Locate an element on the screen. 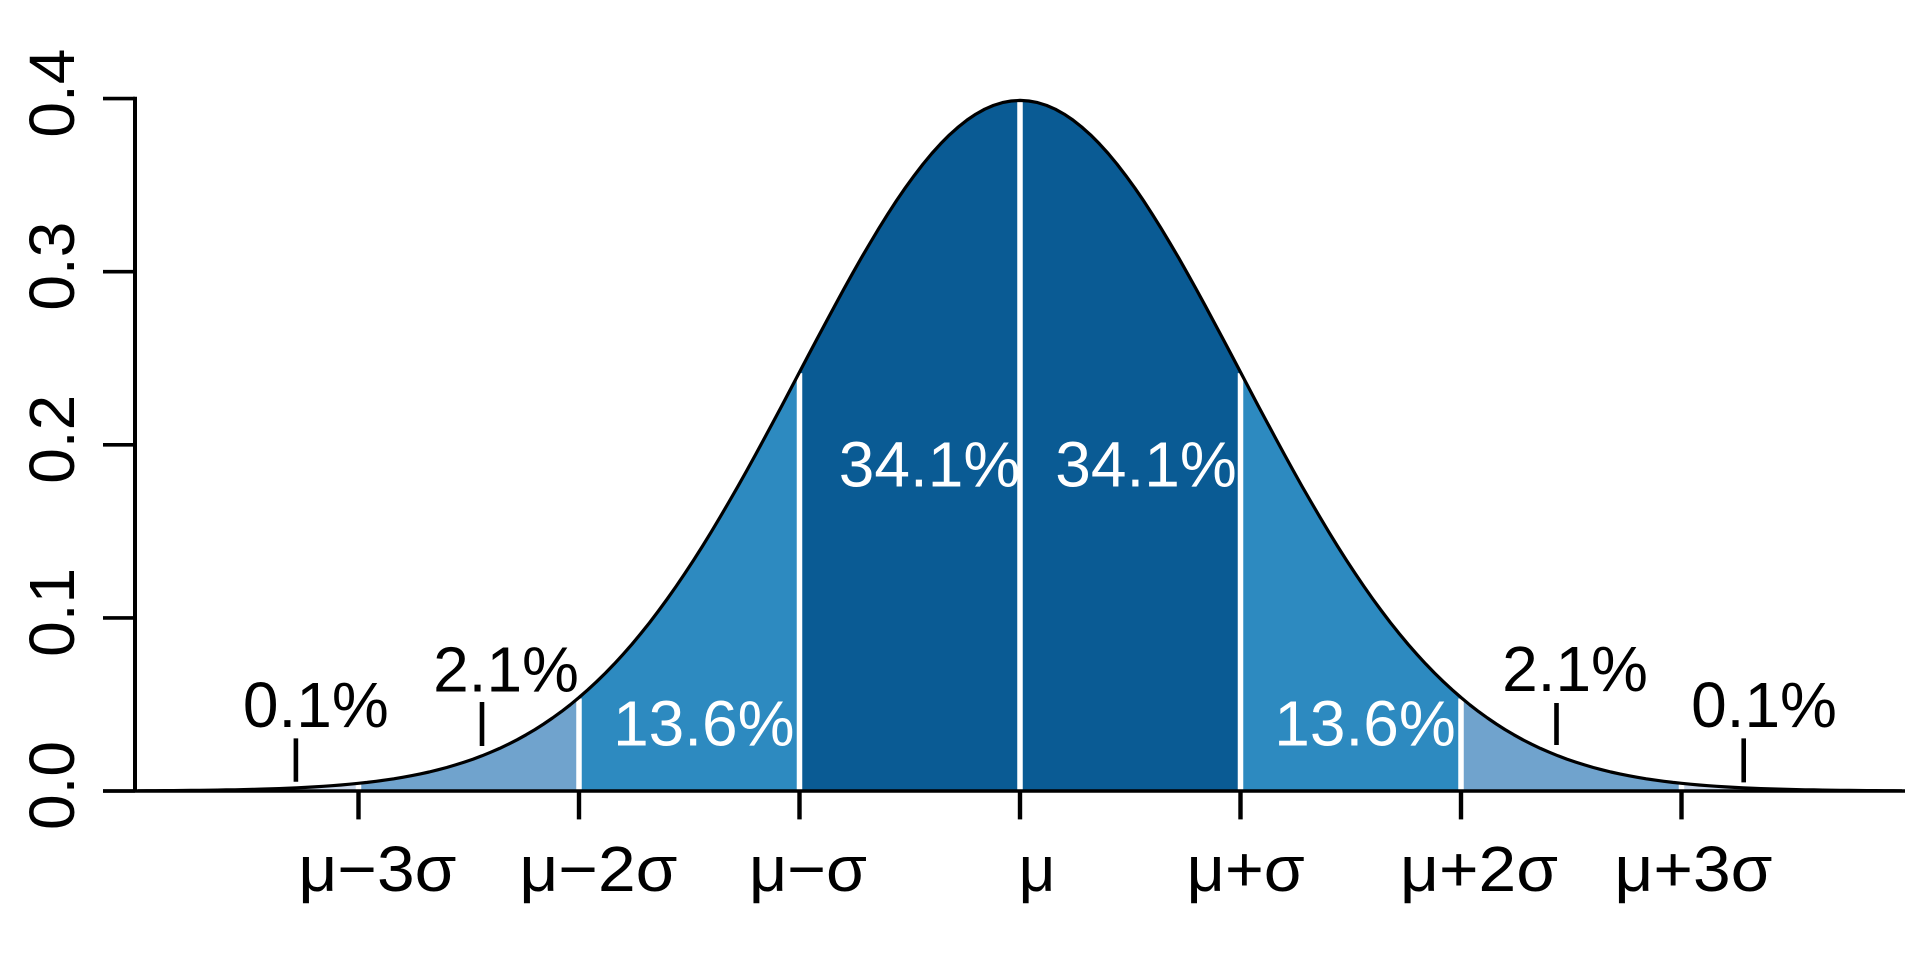  svg-text: μ+2σ is located at coordinates (1479, 869).